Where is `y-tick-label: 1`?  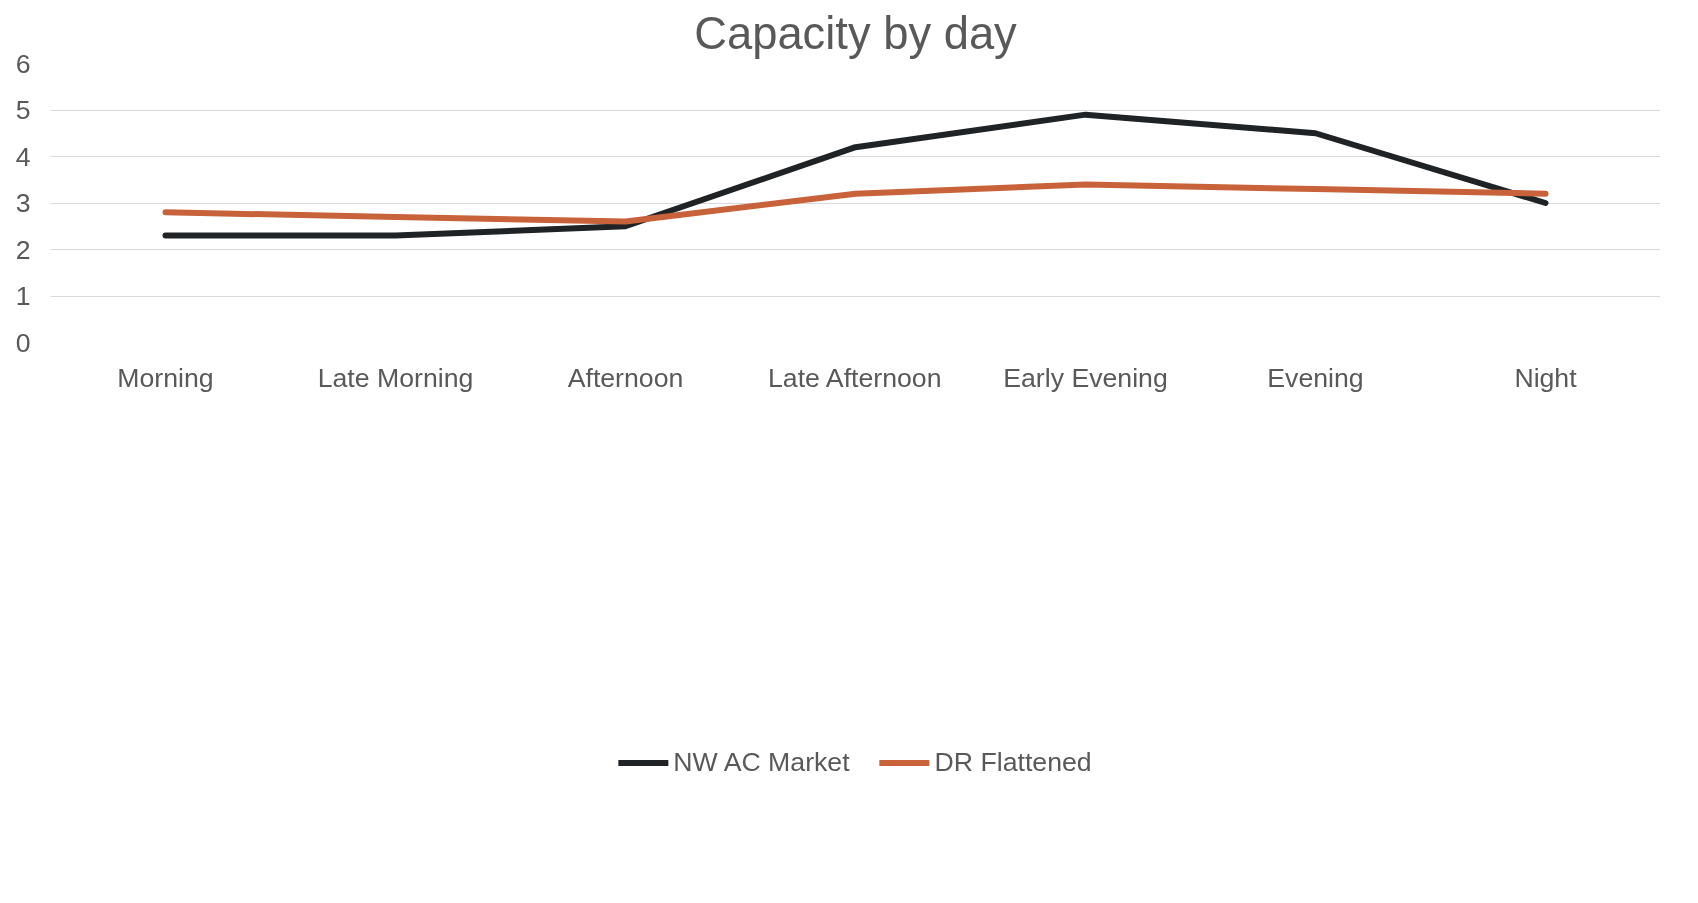 y-tick-label: 1 is located at coordinates (23, 296).